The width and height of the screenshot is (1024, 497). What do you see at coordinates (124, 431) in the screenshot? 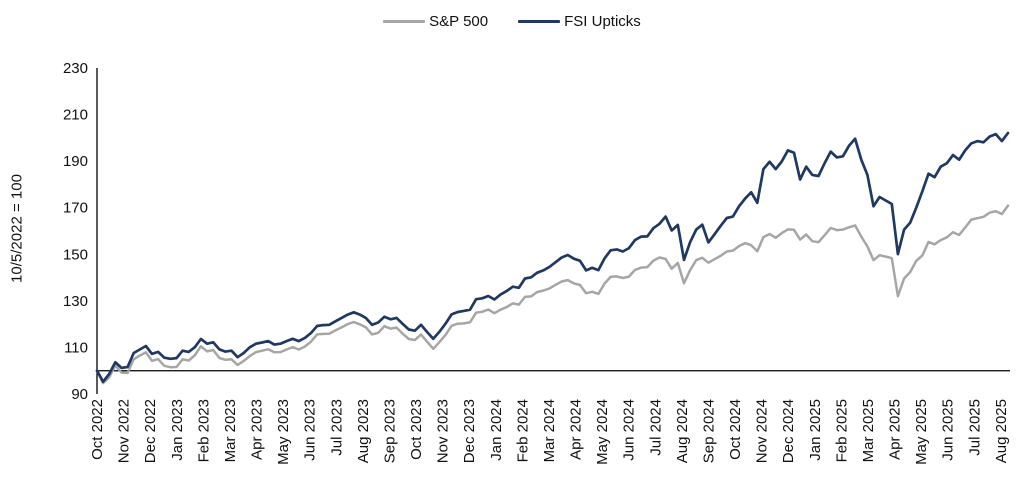
I see `x-tick-label: Nov 2022` at bounding box center [124, 431].